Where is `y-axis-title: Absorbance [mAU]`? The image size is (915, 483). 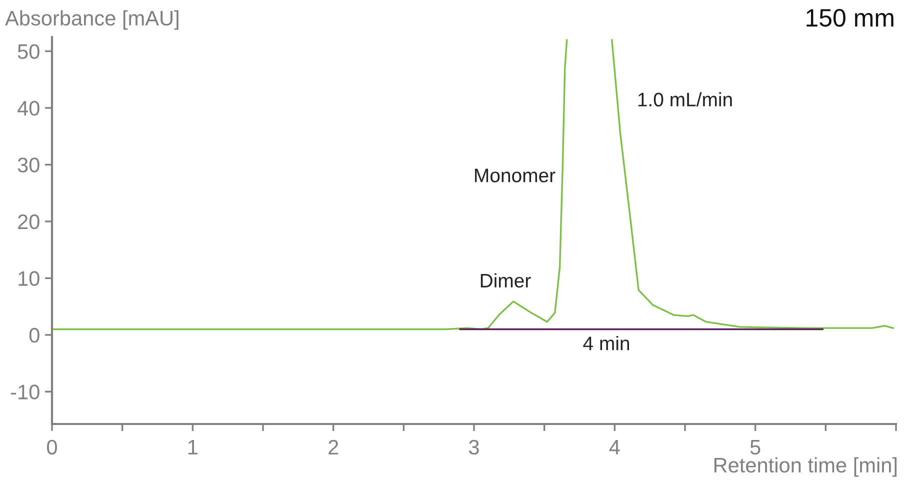
y-axis-title: Absorbance [mAU] is located at coordinates (91, 20).